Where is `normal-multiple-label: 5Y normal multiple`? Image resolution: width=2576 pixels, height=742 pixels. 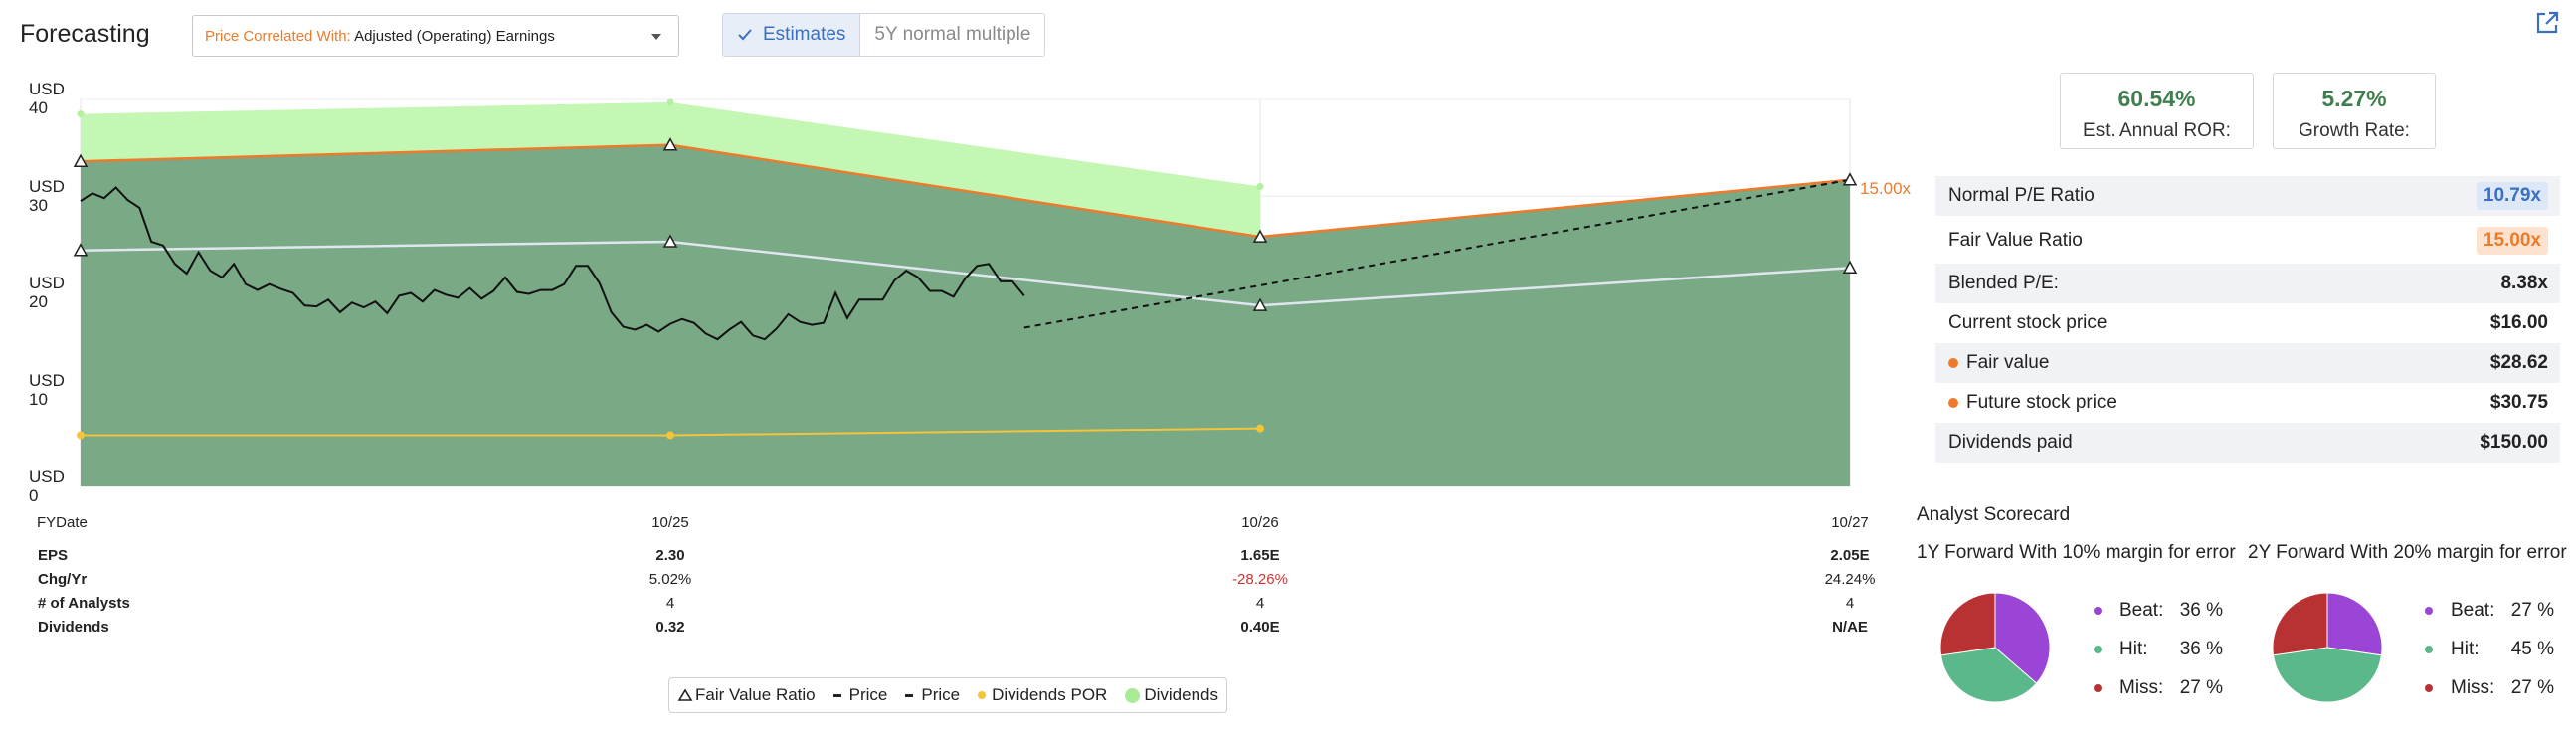 normal-multiple-label: 5Y normal multiple is located at coordinates (952, 35).